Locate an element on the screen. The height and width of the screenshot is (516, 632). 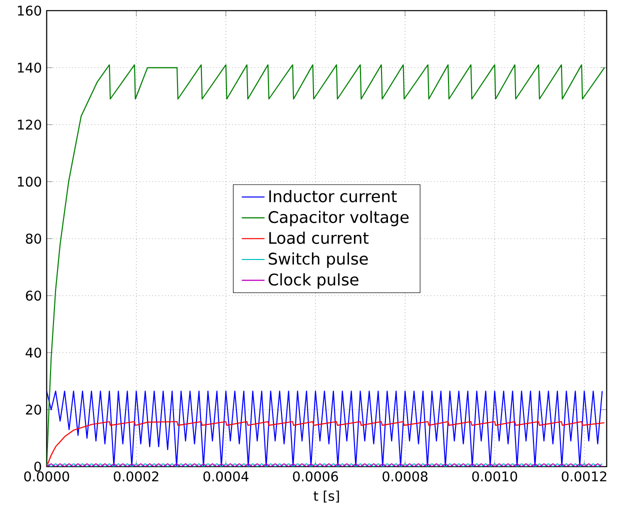
y-tick-label: 100 is located at coordinates (30, 181).